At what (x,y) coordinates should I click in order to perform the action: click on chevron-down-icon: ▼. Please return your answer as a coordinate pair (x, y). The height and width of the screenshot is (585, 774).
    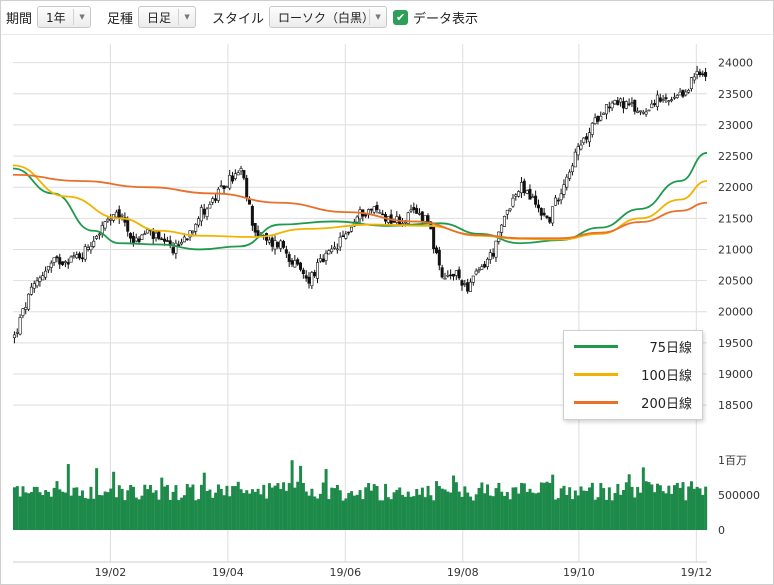
    Looking at the image, I should click on (81, 17).